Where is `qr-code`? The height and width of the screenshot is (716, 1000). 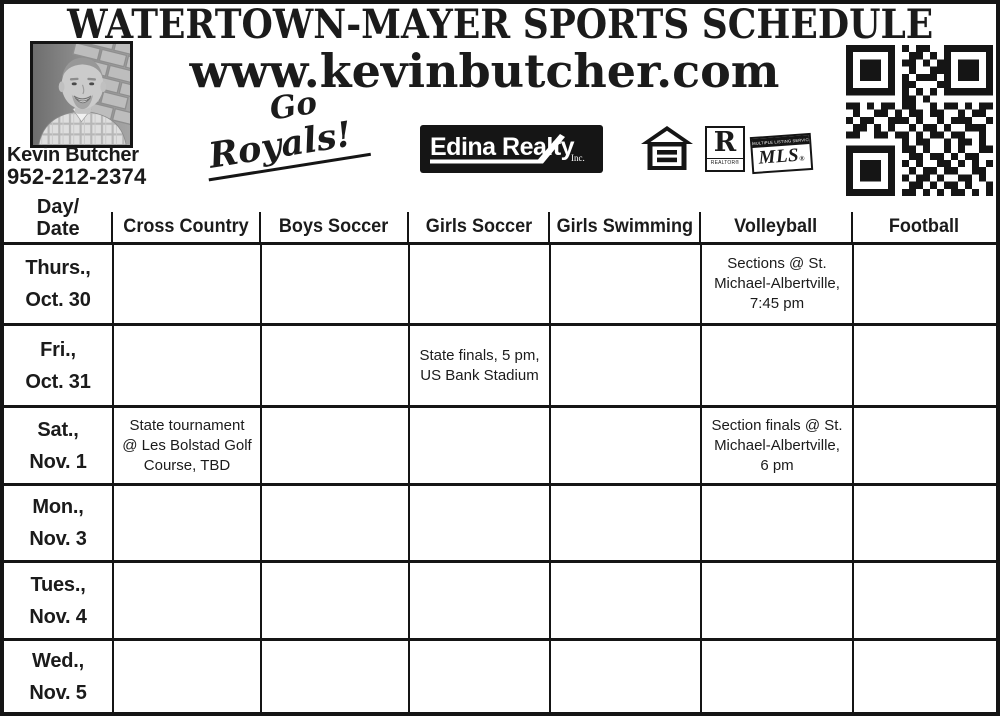 qr-code is located at coordinates (919, 120).